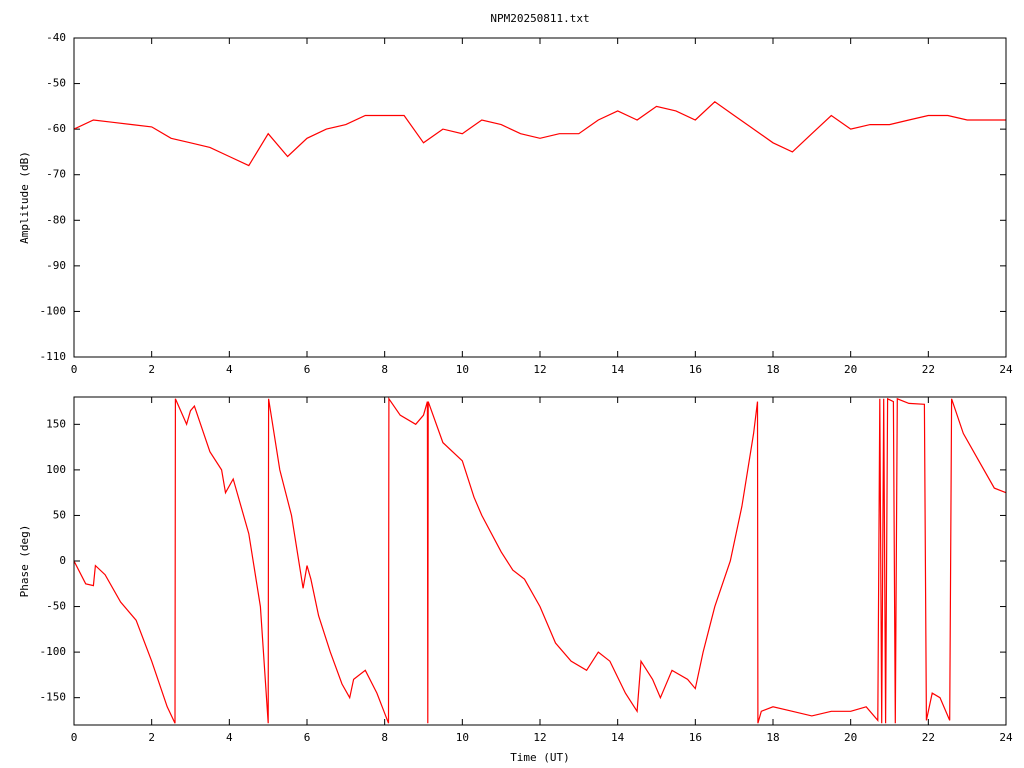 The width and height of the screenshot is (1024, 768). I want to click on y-tick-label: 100, so click(56, 469).